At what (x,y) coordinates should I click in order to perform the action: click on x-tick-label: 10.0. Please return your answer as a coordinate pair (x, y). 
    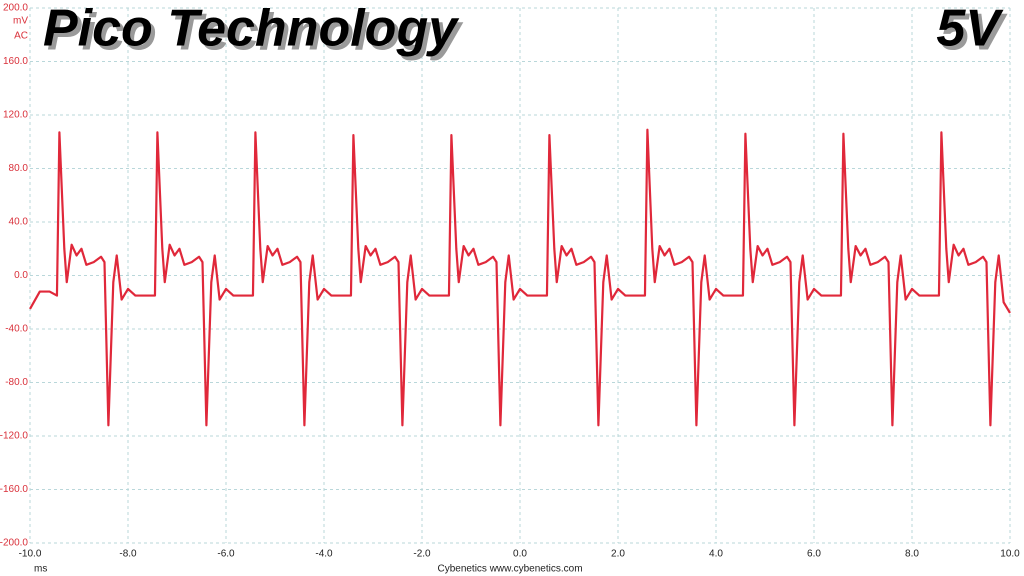
    Looking at the image, I should click on (1010, 554).